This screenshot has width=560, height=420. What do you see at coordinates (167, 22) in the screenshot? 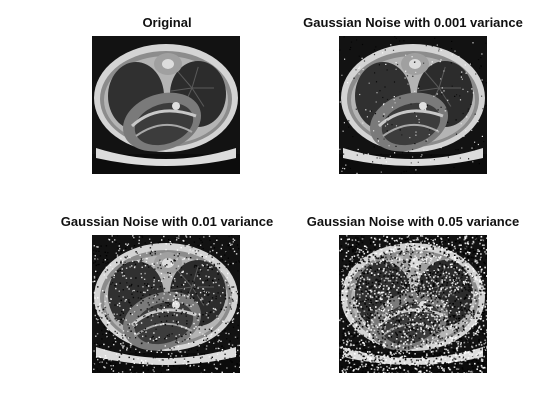
I see `panel-title: Original` at bounding box center [167, 22].